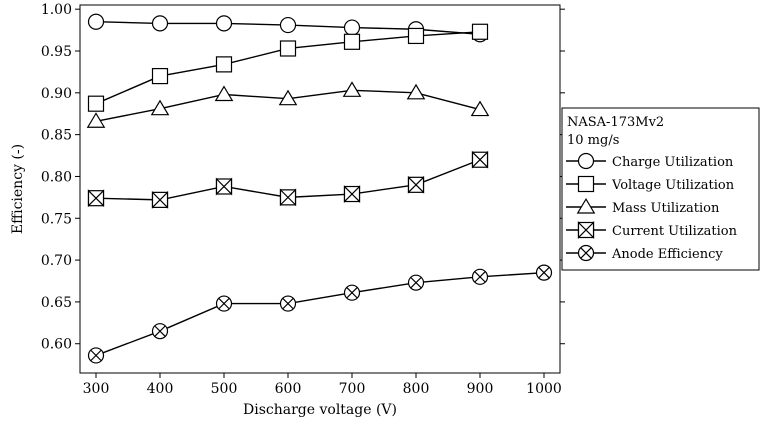  What do you see at coordinates (666, 208) in the screenshot?
I see `legend-label: Mass Utilization` at bounding box center [666, 208].